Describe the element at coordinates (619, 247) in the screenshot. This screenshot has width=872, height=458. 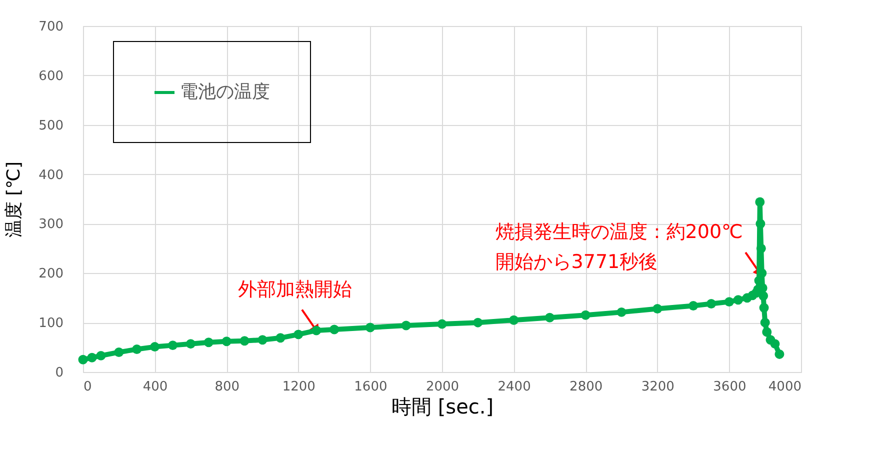
I see `annotation: 焼損発生時の温度：約200℃ 開始から3771秒後` at that location.